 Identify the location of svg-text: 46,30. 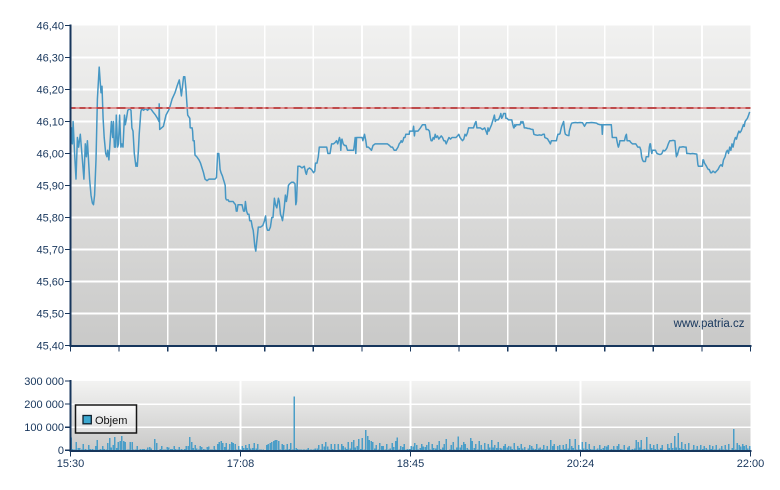
(50, 59).